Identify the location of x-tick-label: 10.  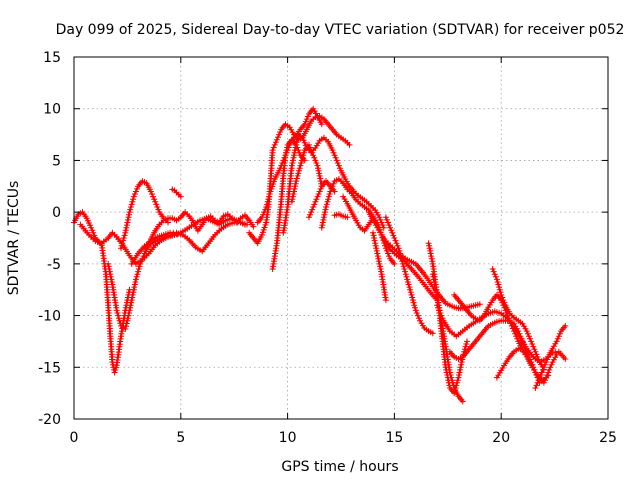
(288, 438).